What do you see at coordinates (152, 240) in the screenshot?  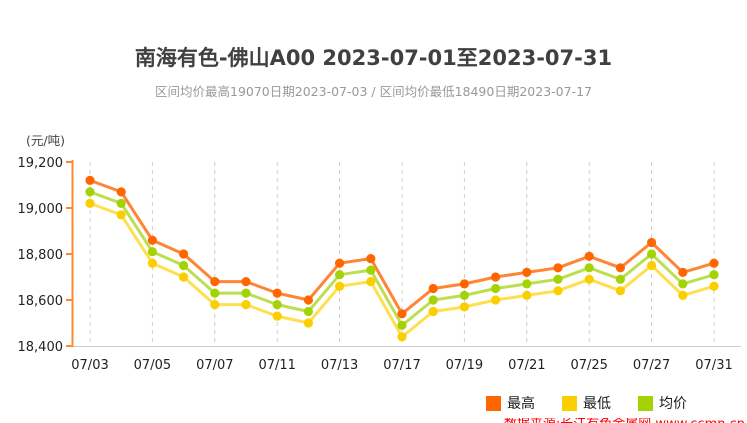 I see `data-point-high-07/05` at bounding box center [152, 240].